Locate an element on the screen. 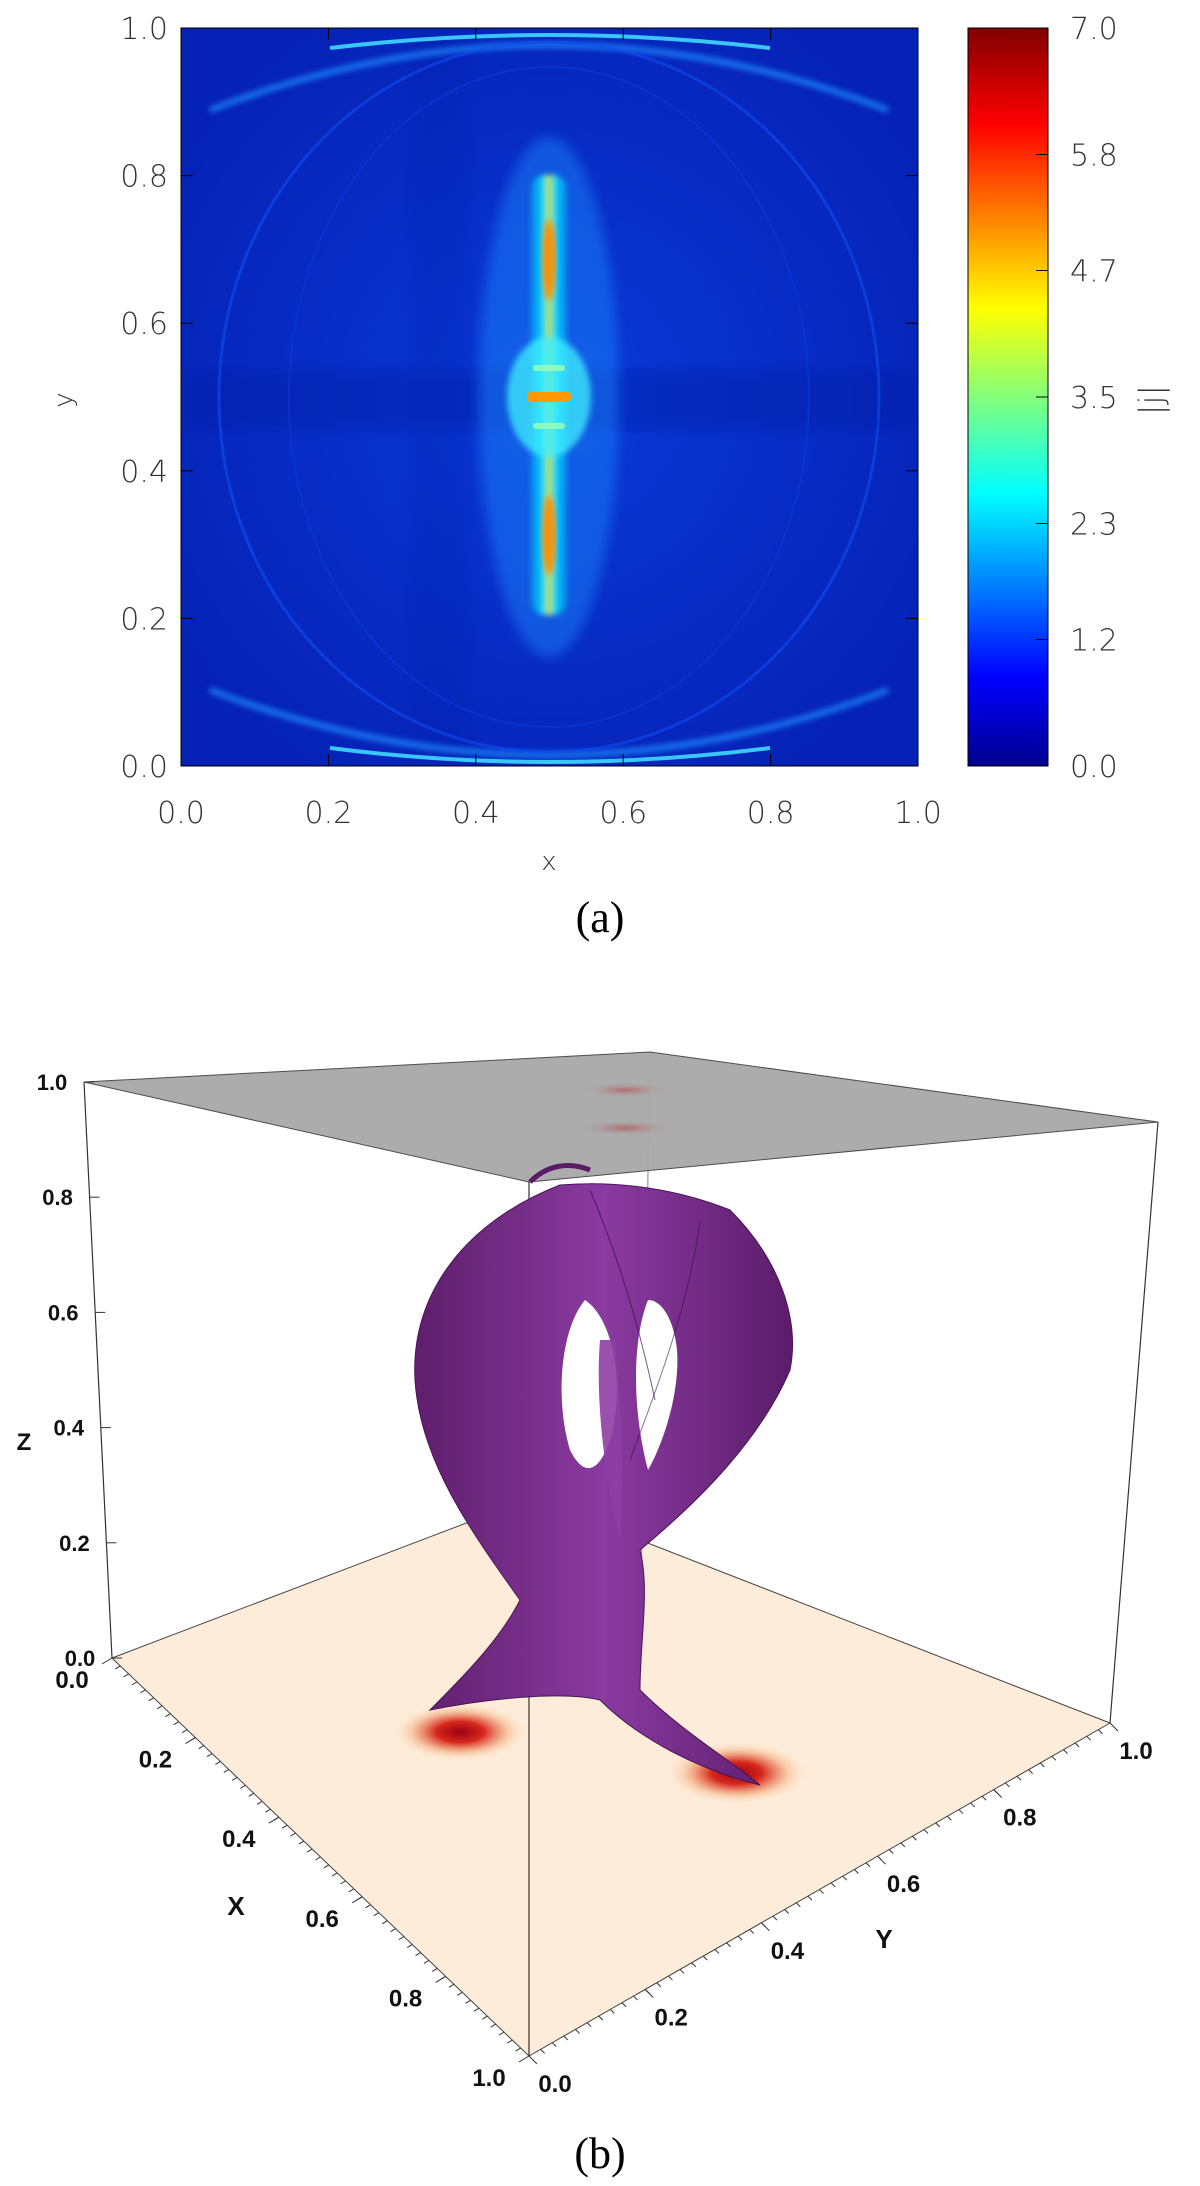 The height and width of the screenshot is (2186, 1200). y-tick-label: 0.6 is located at coordinates (903, 1884).